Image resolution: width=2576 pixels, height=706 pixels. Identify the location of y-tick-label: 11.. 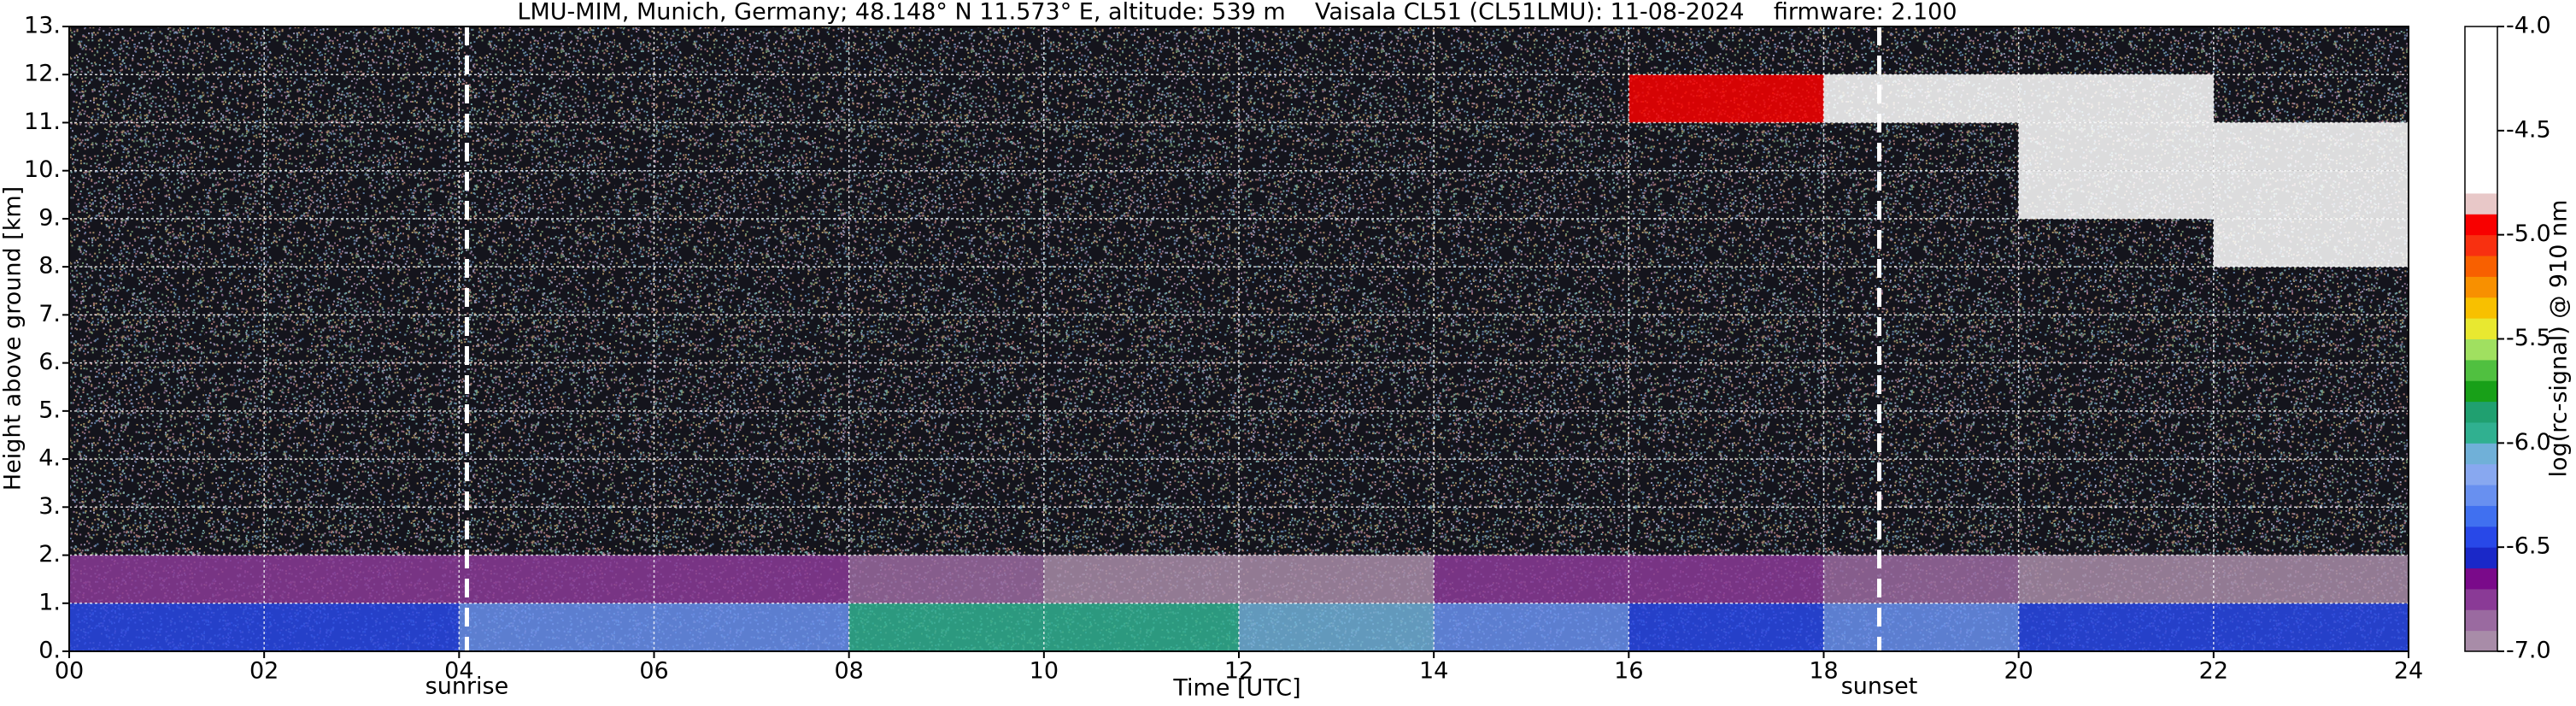
(42, 122).